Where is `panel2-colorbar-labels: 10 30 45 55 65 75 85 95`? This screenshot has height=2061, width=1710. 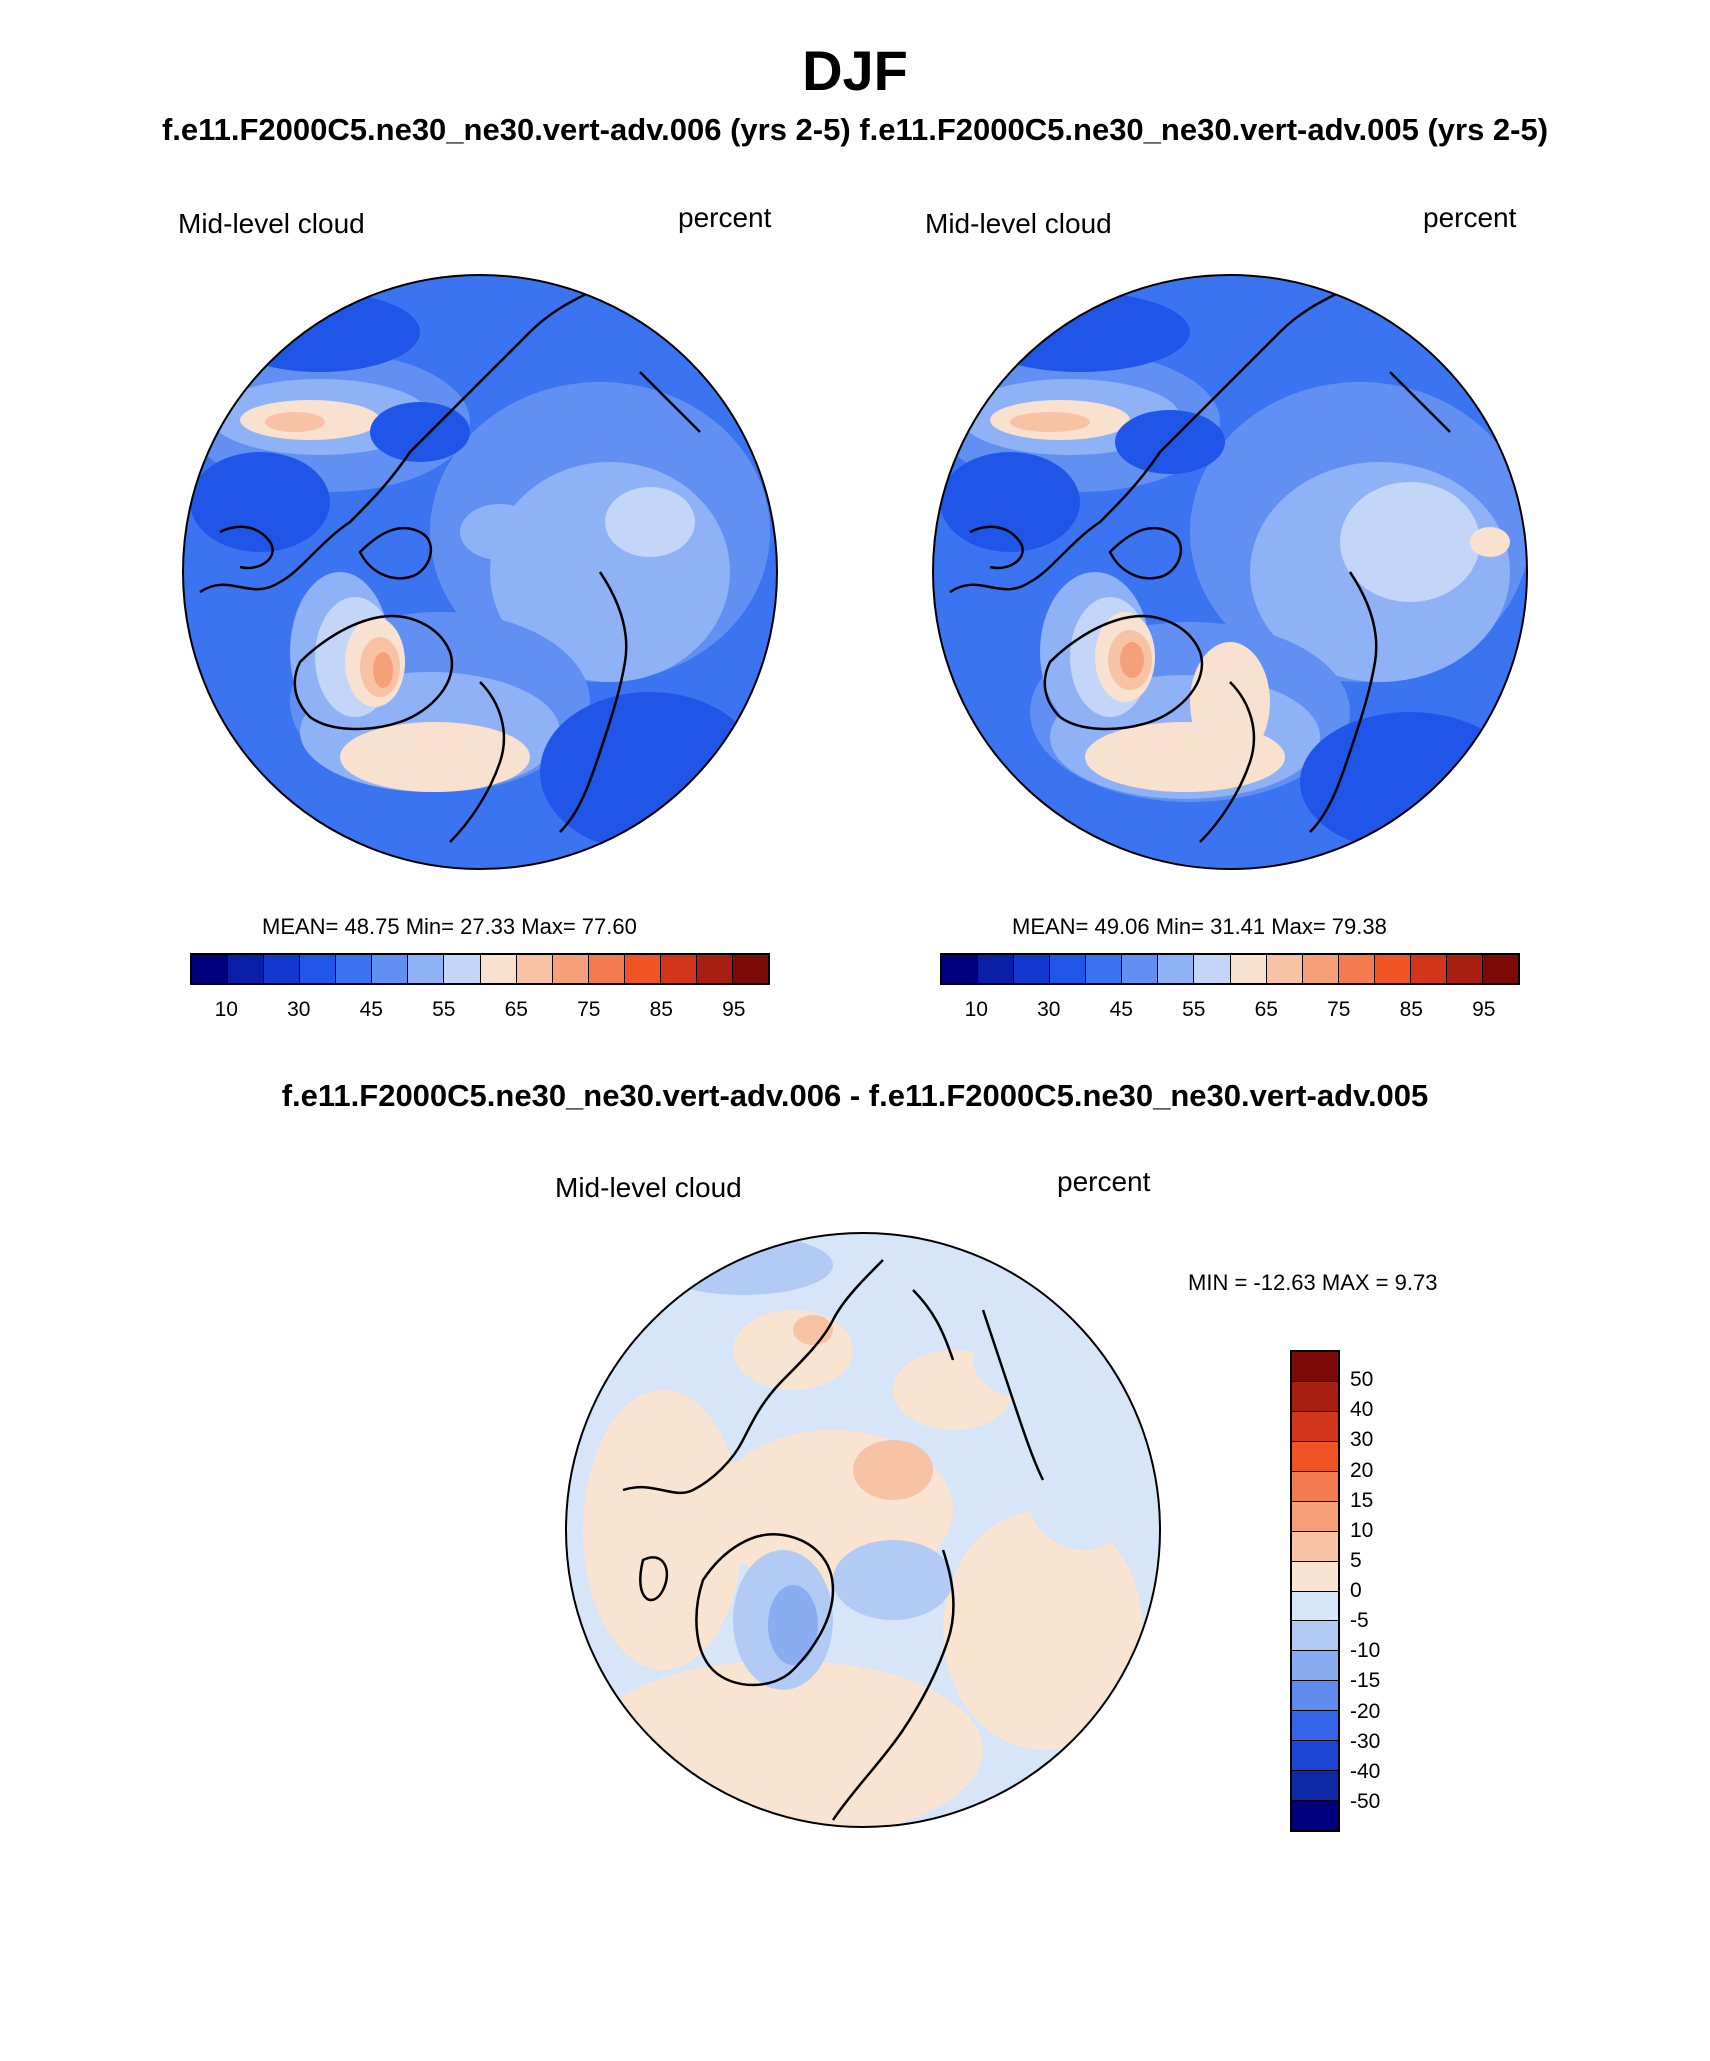
panel2-colorbar-labels: 10 30 45 55 65 75 85 95 is located at coordinates (1230, 1013).